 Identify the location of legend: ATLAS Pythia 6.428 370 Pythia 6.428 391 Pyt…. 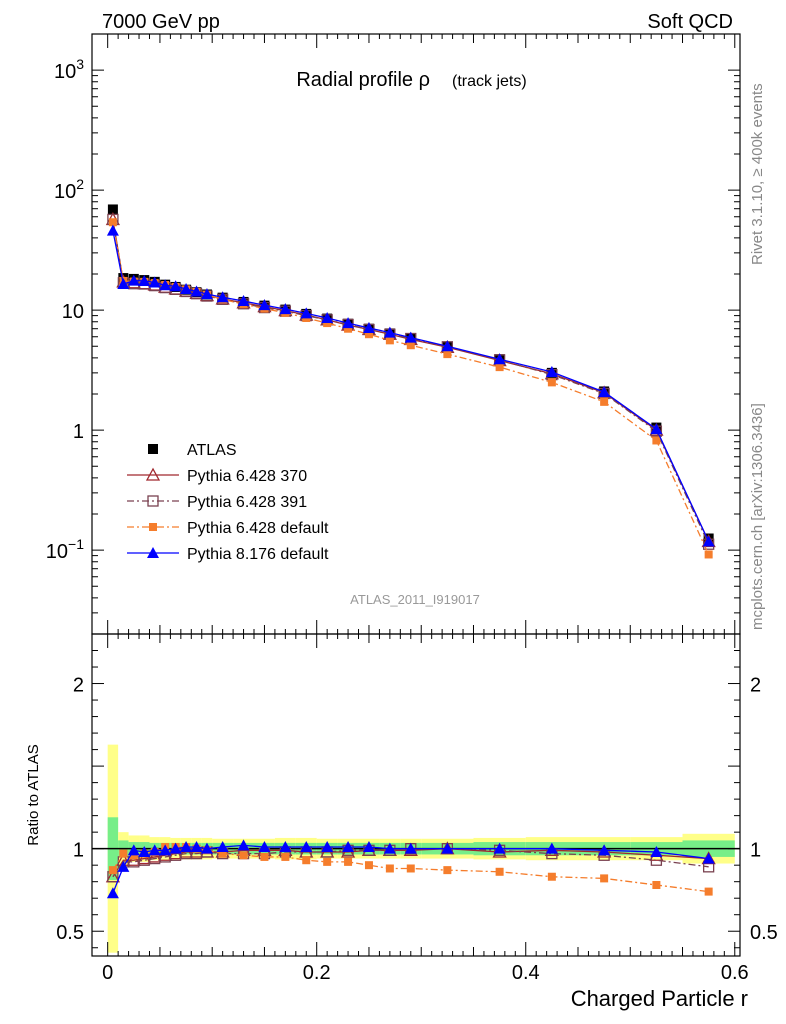
(228, 502).